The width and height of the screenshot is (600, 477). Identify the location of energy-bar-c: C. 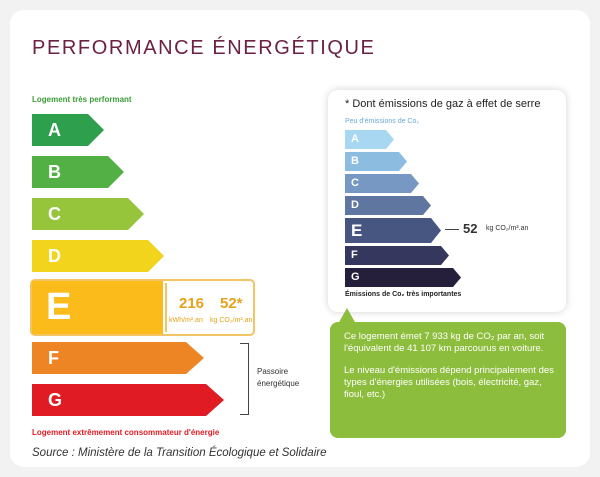
(88, 214).